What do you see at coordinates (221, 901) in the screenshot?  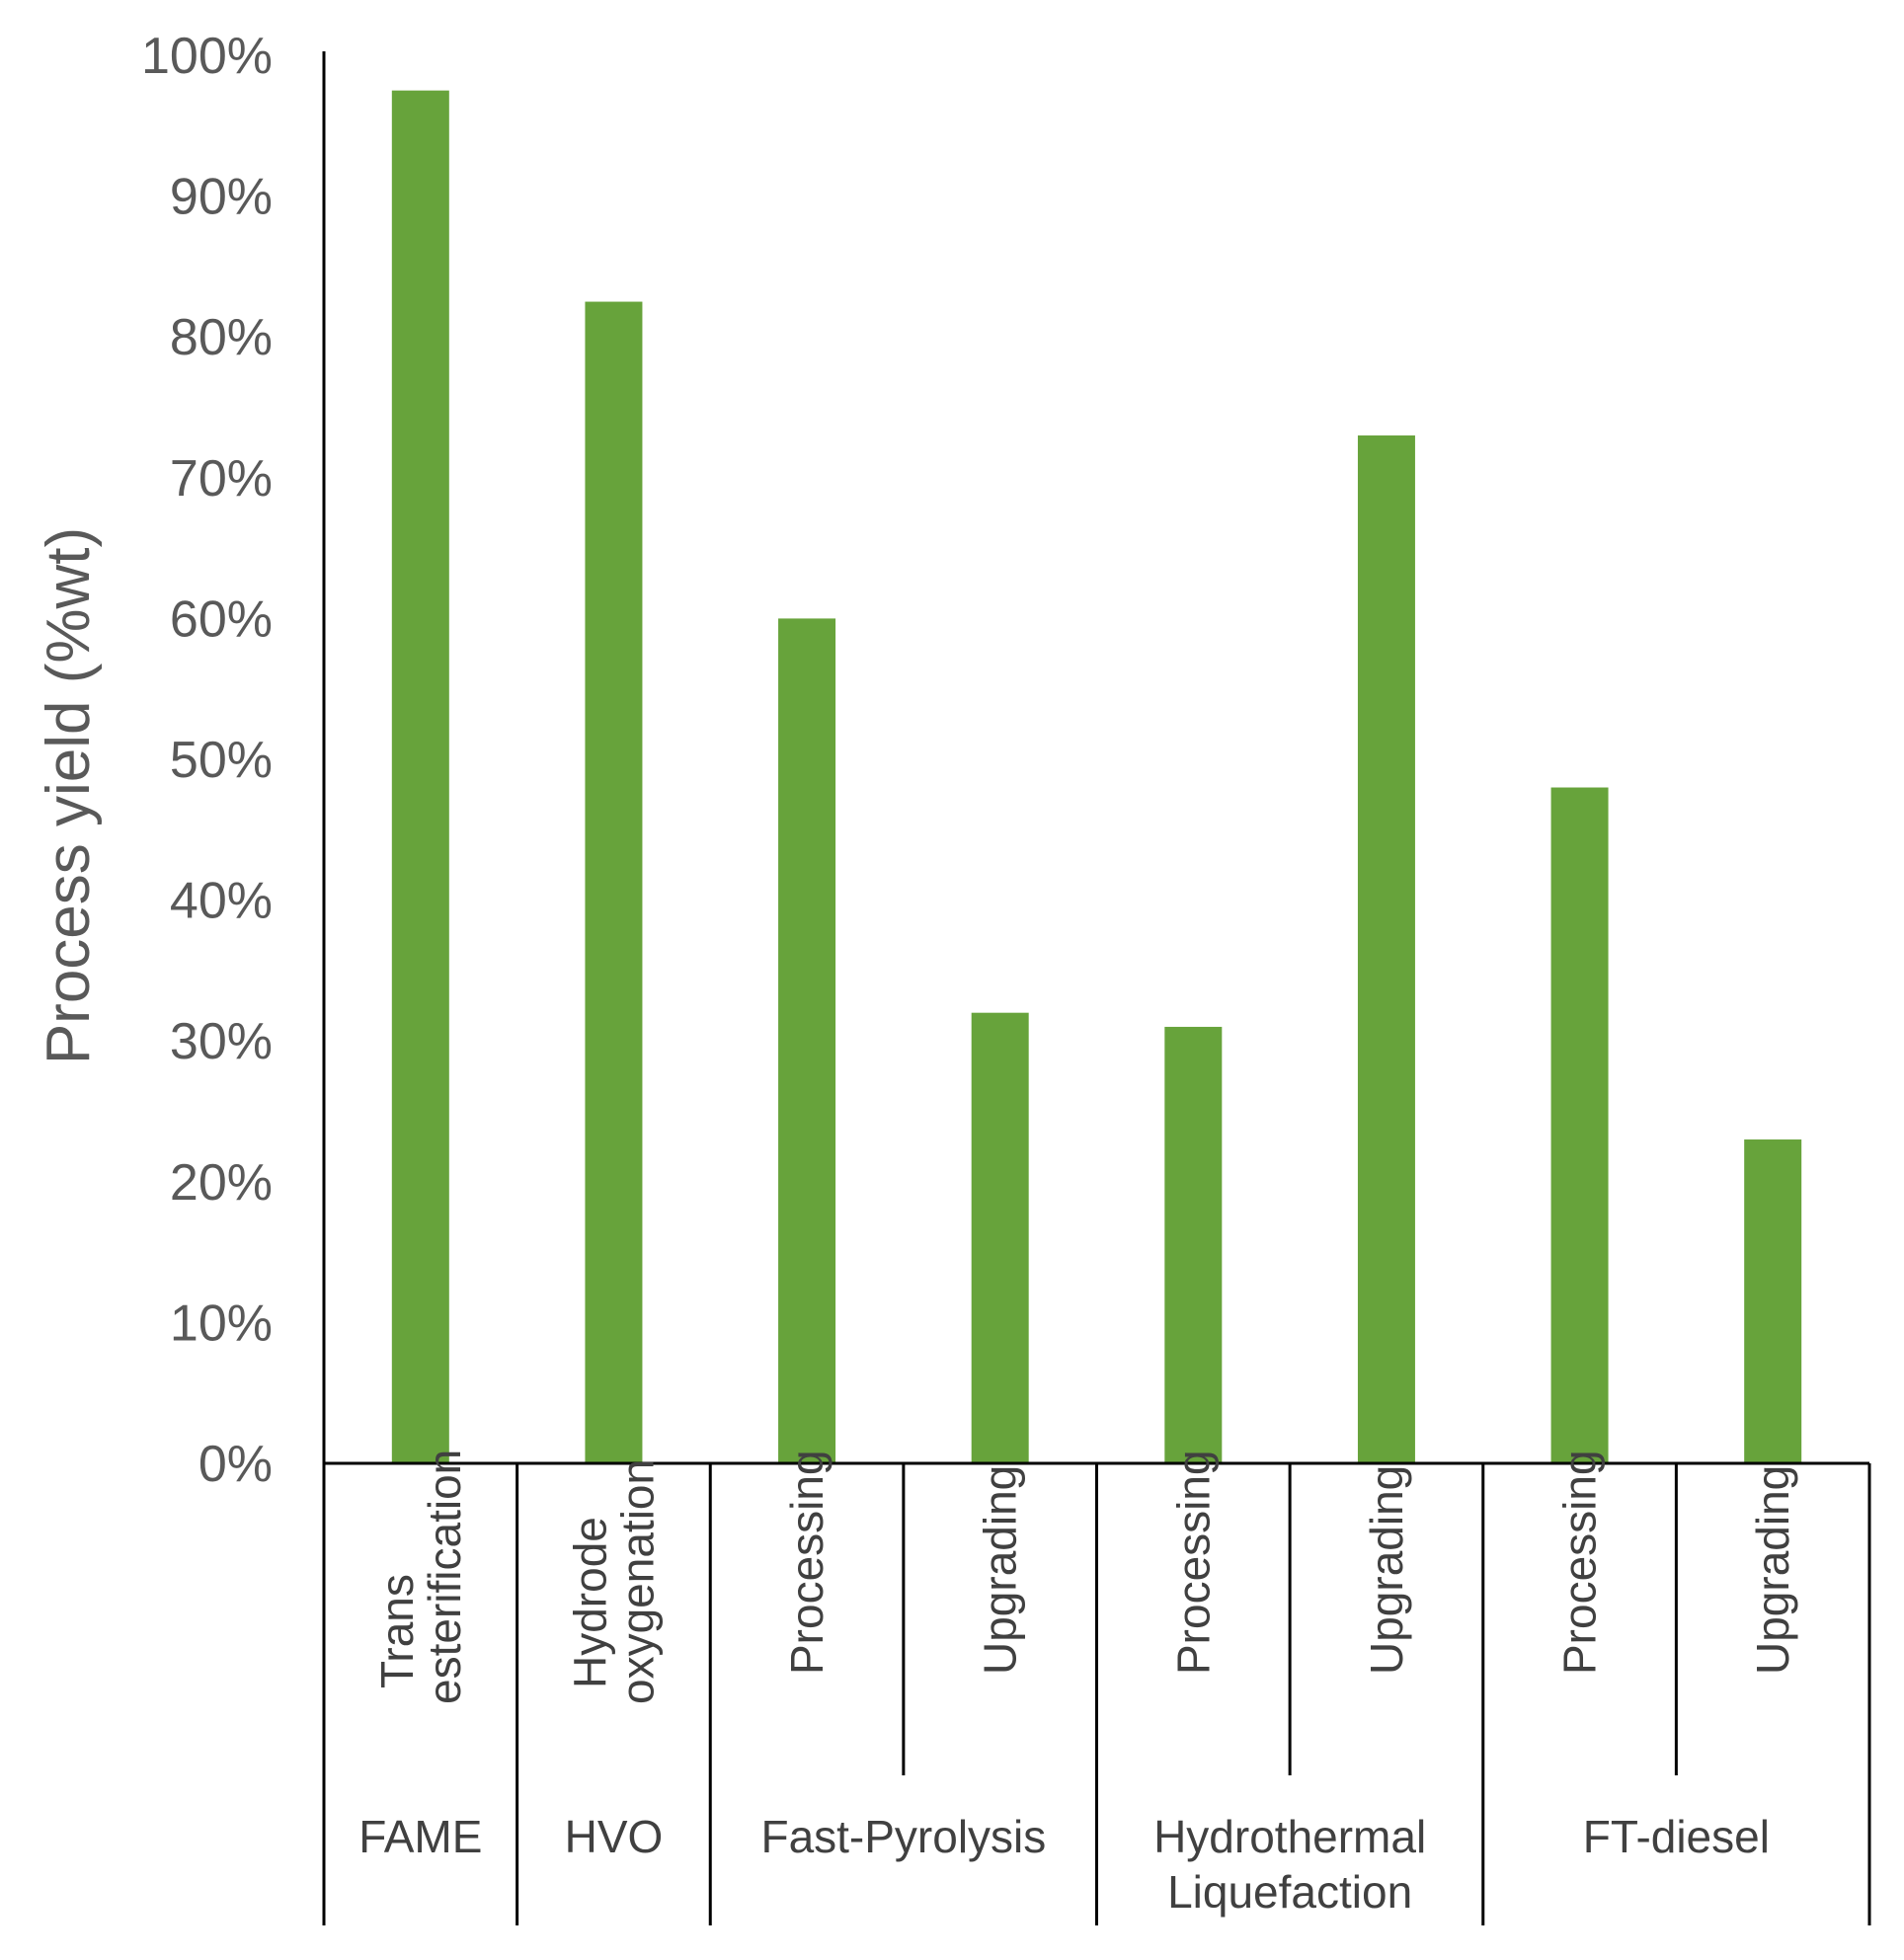 I see `y-tick-label: 40%` at bounding box center [221, 901].